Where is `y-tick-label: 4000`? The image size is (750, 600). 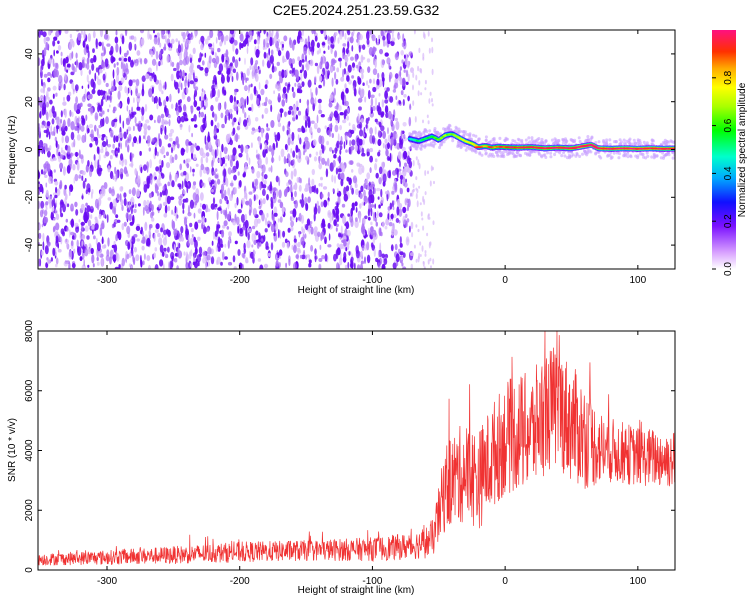
y-tick-label: 4000 is located at coordinates (29, 450).